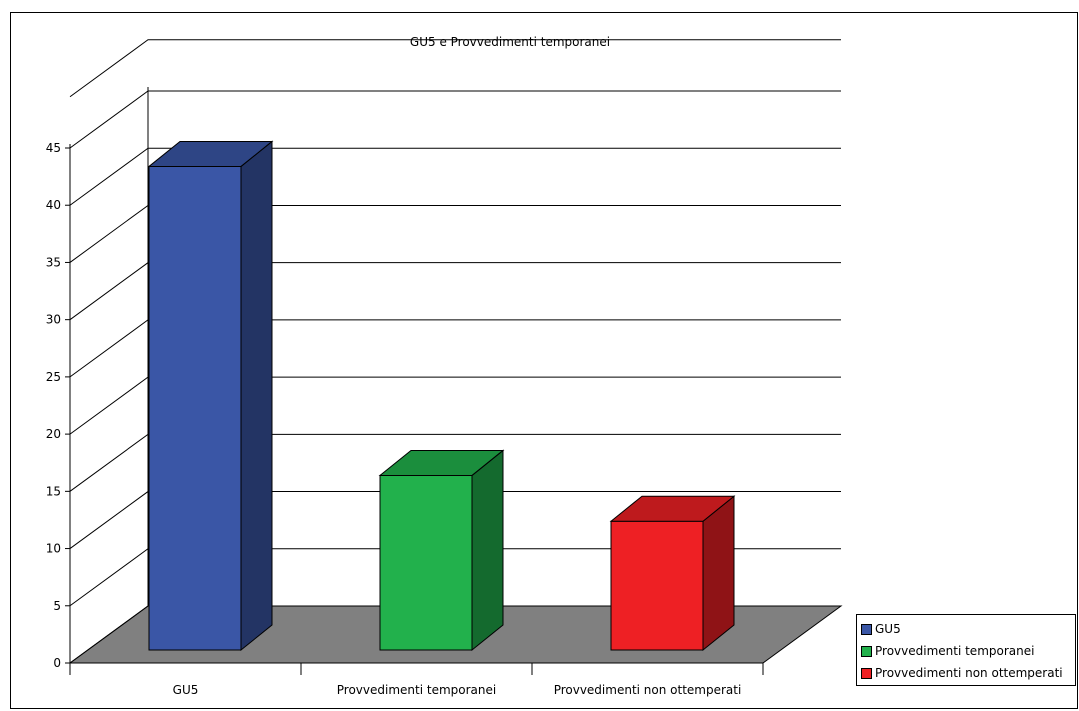  I want to click on legend-label-provvedimenti-non-ottemperati: Provvedimenti non ottemperati, so click(969, 673).